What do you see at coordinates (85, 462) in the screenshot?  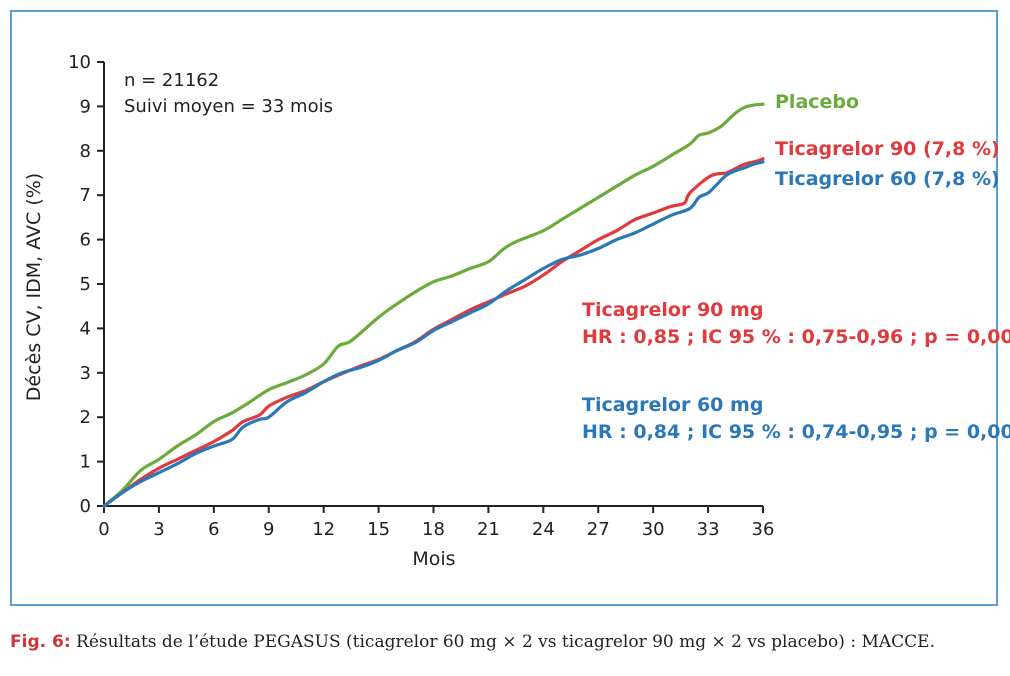 I see `y-tick-label: 1` at bounding box center [85, 462].